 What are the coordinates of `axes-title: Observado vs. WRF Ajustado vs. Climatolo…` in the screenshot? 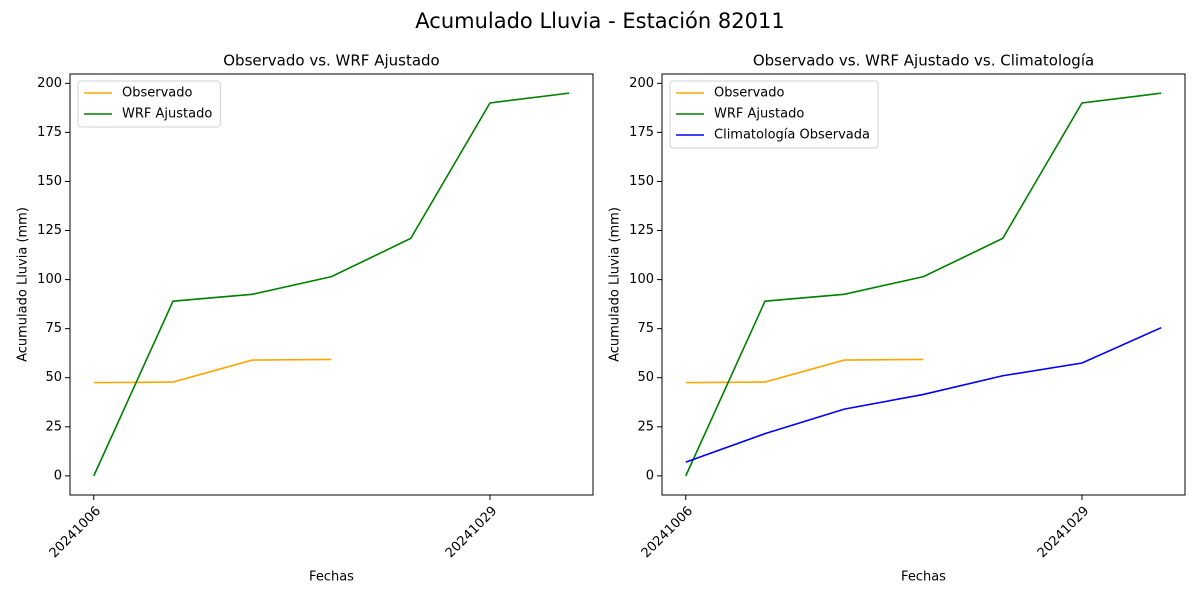 It's located at (923, 61).